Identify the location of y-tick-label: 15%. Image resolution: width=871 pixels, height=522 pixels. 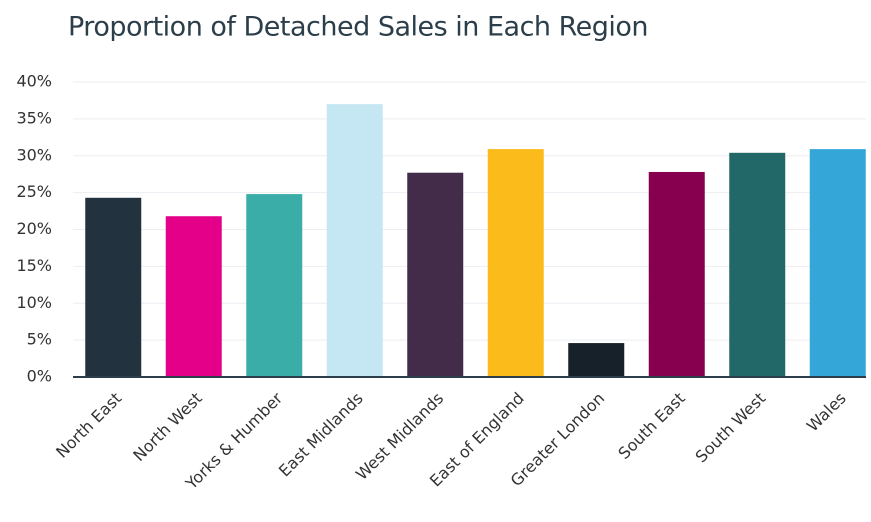
(34, 265).